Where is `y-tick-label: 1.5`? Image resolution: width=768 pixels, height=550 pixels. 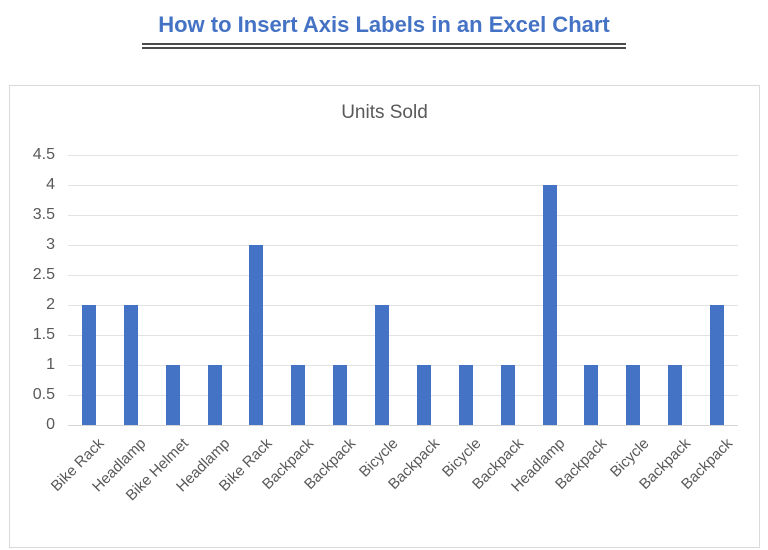 y-tick-label: 1.5 is located at coordinates (43, 334).